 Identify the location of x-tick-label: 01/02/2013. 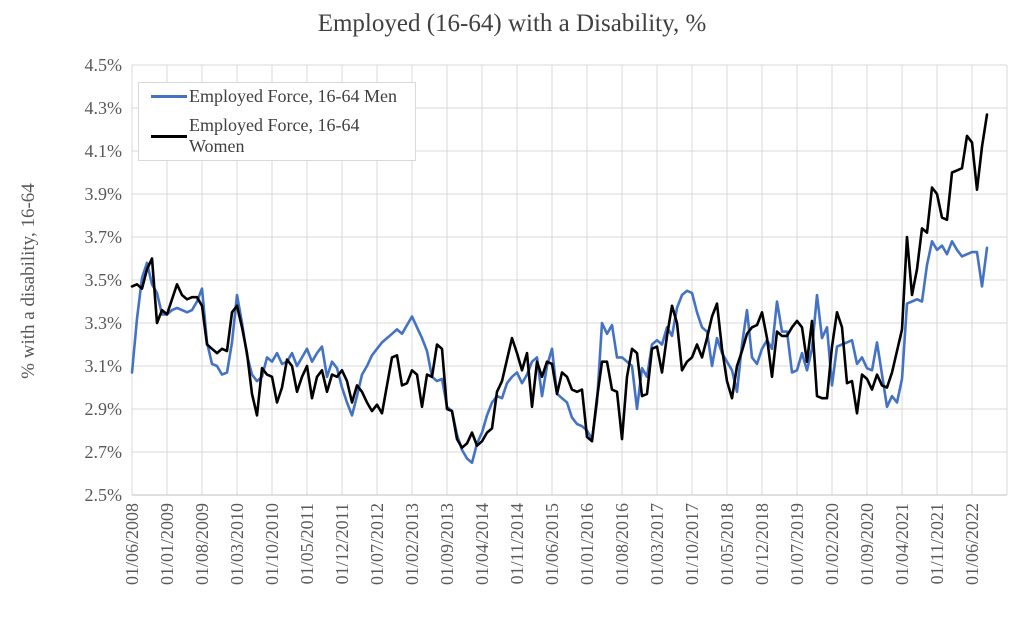
(412, 544).